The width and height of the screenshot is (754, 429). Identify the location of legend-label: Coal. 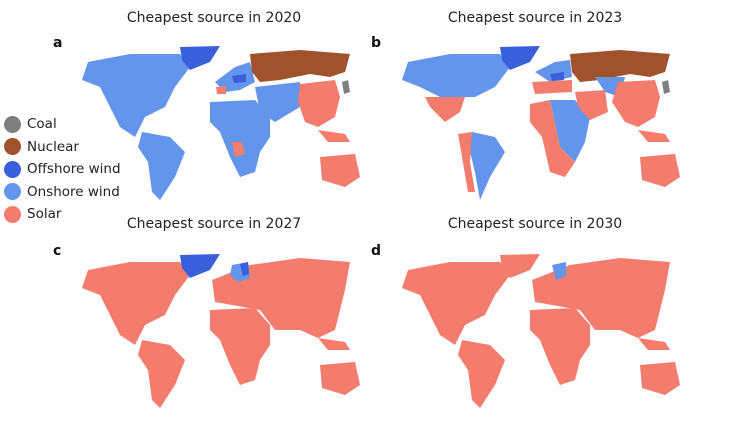
(42, 124).